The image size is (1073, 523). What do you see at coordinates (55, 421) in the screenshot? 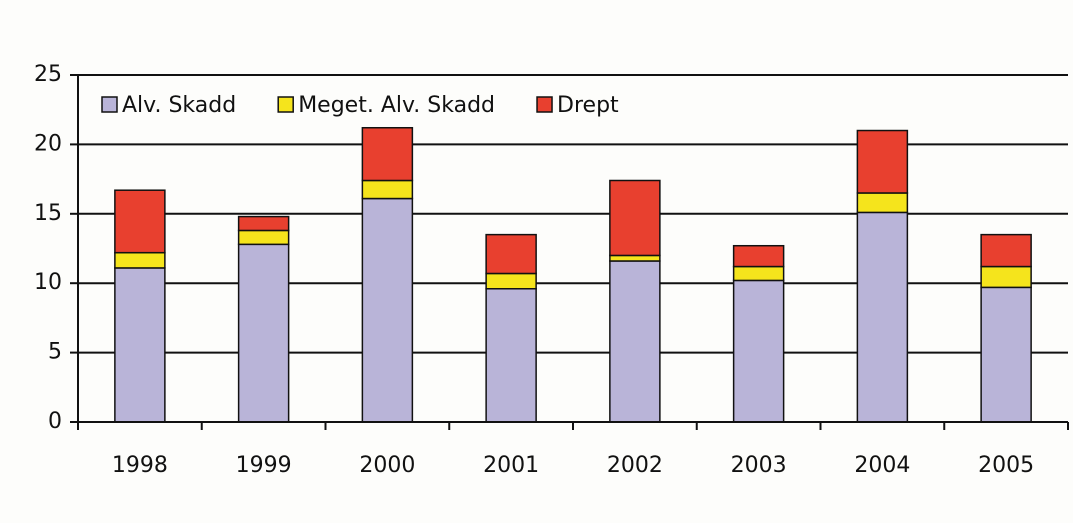
I see `y-tick-label: 0` at bounding box center [55, 421].